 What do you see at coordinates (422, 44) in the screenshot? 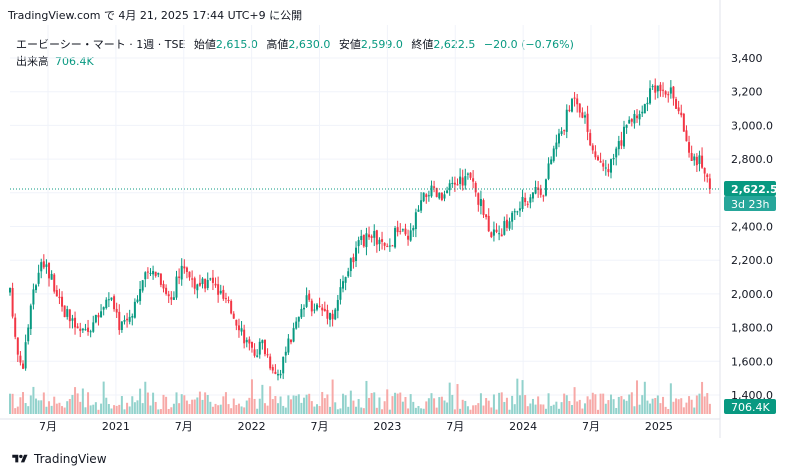
I see `close-label: 終値` at bounding box center [422, 44].